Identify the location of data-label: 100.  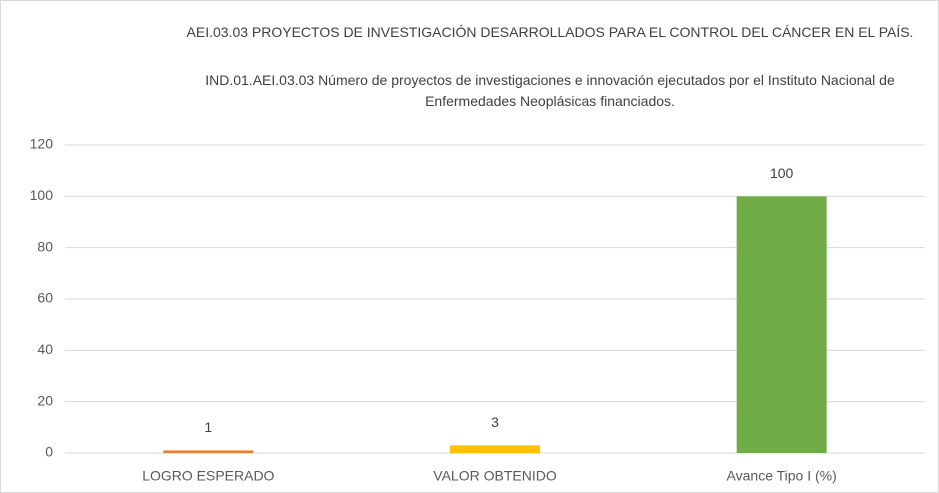
(782, 173).